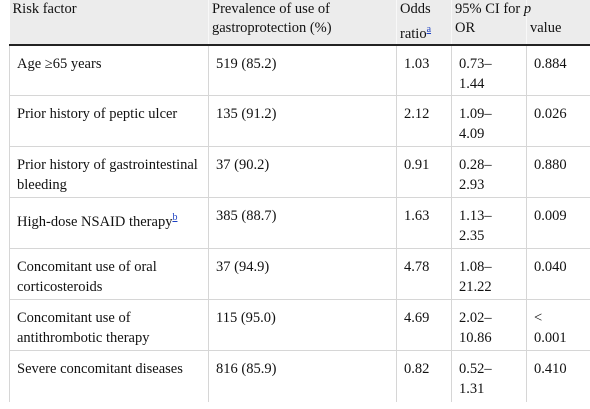 The image size is (590, 409). I want to click on ci-lower: 0.28–, so click(475, 165).